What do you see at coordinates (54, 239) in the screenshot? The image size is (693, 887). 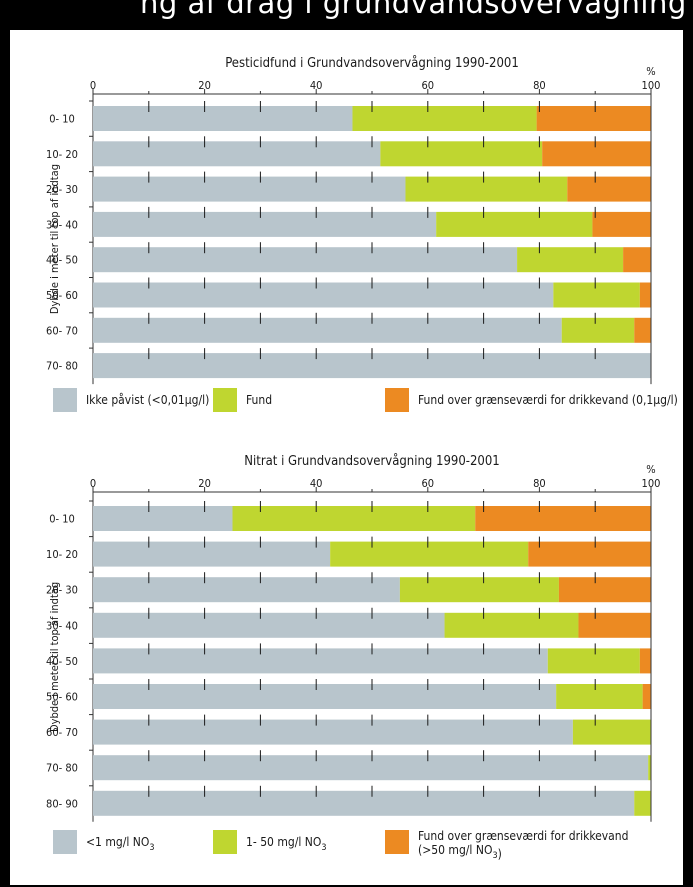 I see `chart1-y-label: Dybde i meter til top af indtag` at bounding box center [54, 239].